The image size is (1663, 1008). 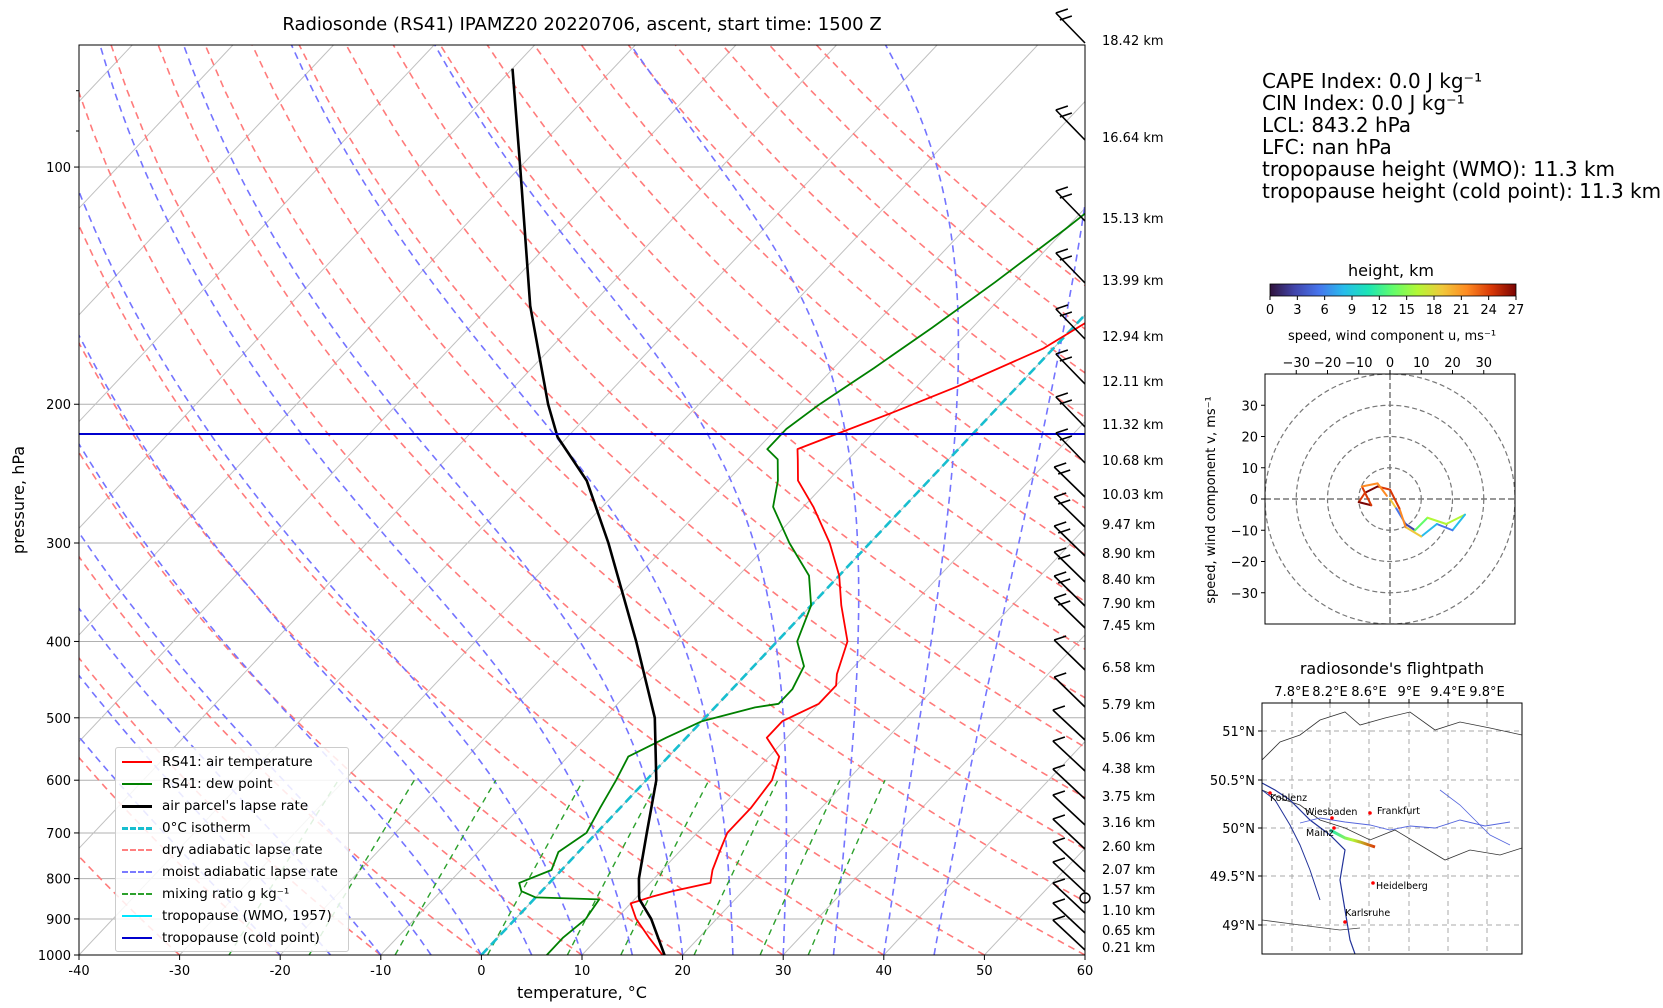 What do you see at coordinates (217, 784) in the screenshot?
I see `legend-label: RS41: dew point` at bounding box center [217, 784].